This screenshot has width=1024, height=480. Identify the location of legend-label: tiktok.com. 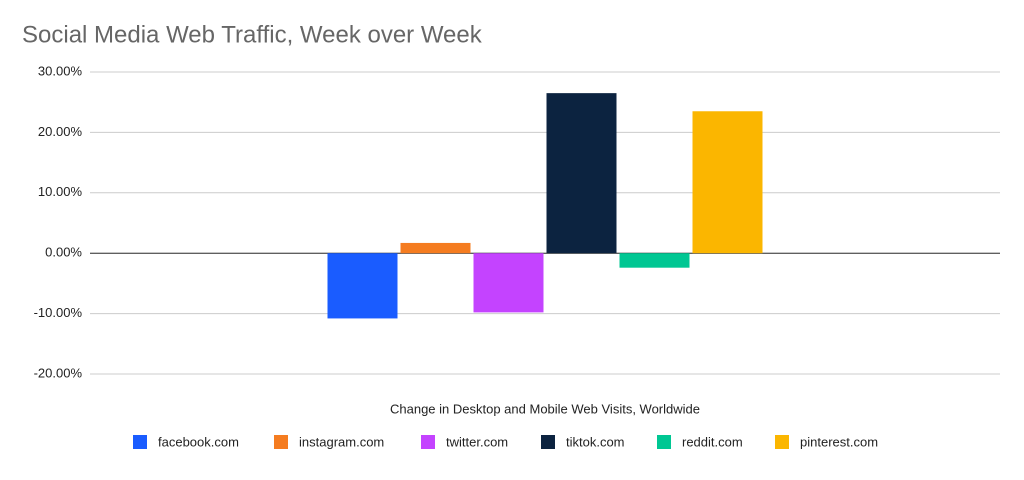
(595, 441).